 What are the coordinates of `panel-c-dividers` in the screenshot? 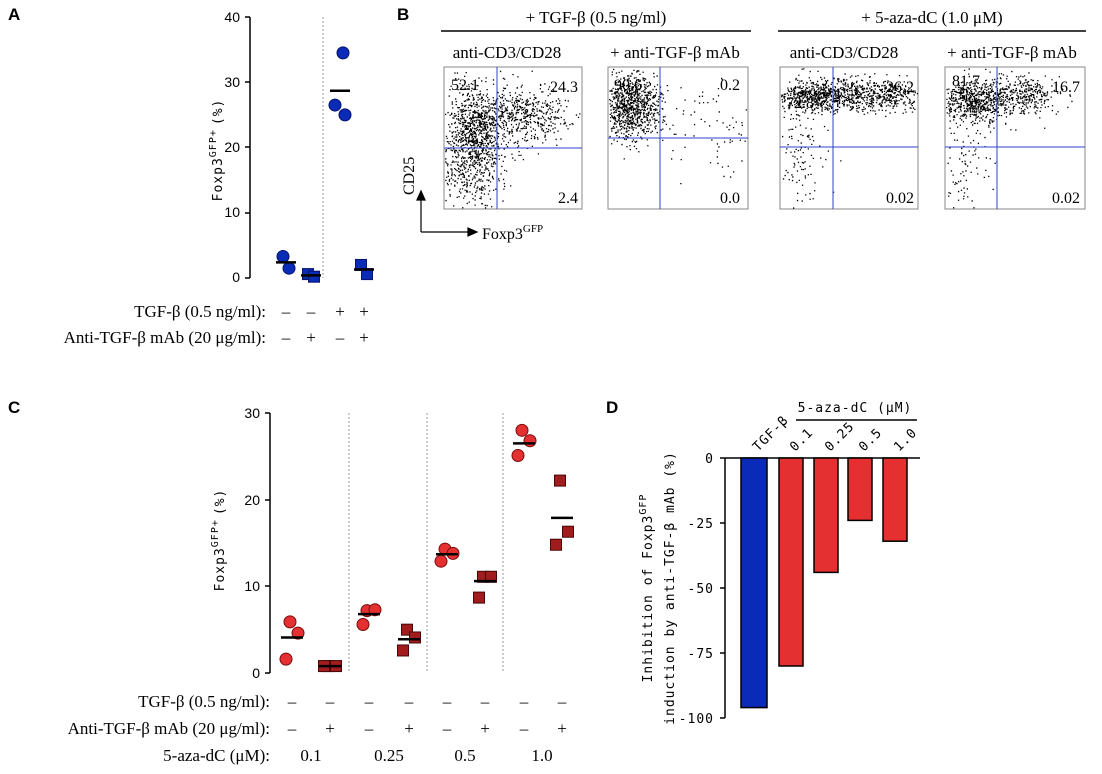 It's located at (426, 543).